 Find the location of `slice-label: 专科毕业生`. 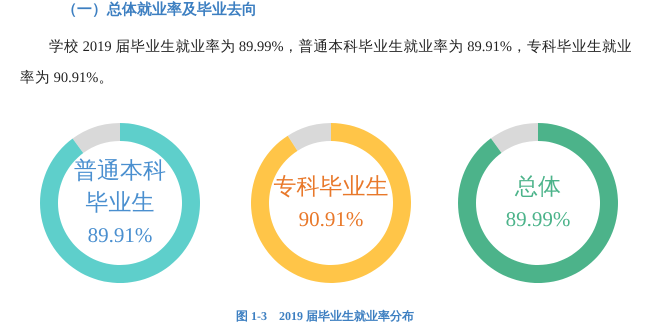

slice-label: 专科毕业生 is located at coordinates (331, 187).